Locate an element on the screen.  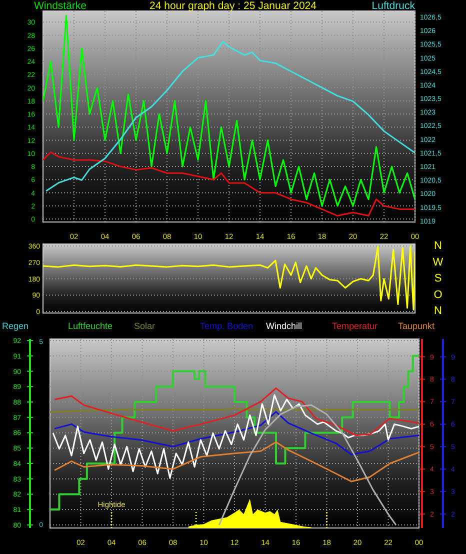
text: Taupunkt is located at coordinates (417, 326).